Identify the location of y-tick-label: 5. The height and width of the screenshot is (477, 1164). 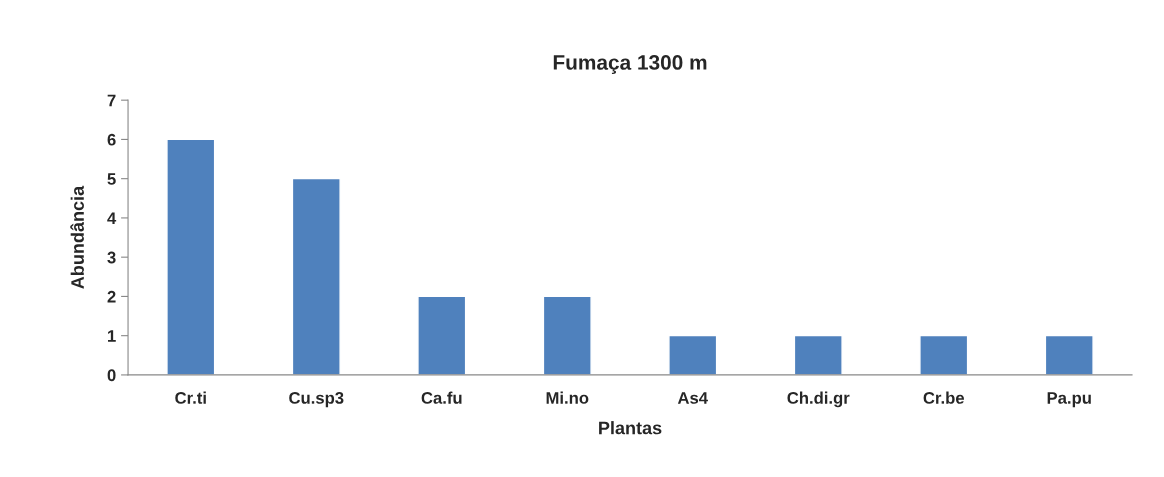
(111, 179).